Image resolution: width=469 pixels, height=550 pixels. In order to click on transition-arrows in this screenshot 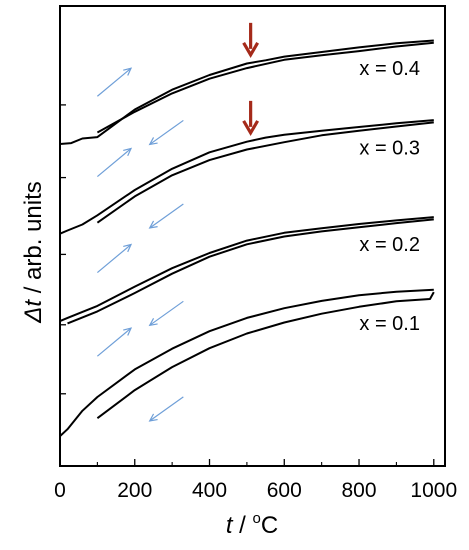, I will do `click(251, 79)`.